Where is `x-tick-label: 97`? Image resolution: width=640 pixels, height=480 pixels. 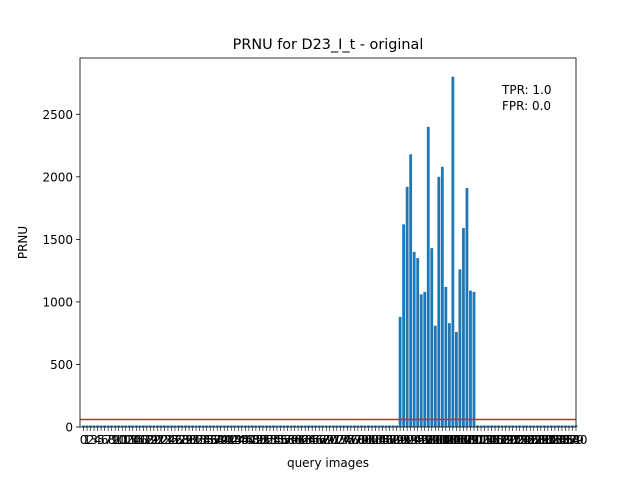 x-tick-label: 97 is located at coordinates (424, 440).